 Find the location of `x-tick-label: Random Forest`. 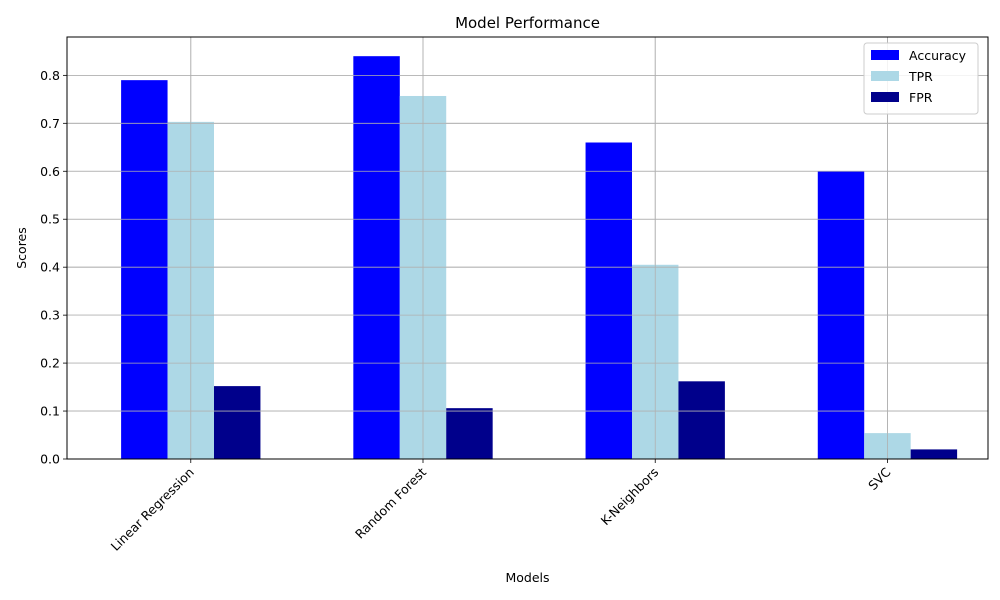

x-tick-label: Random Forest is located at coordinates (390, 502).